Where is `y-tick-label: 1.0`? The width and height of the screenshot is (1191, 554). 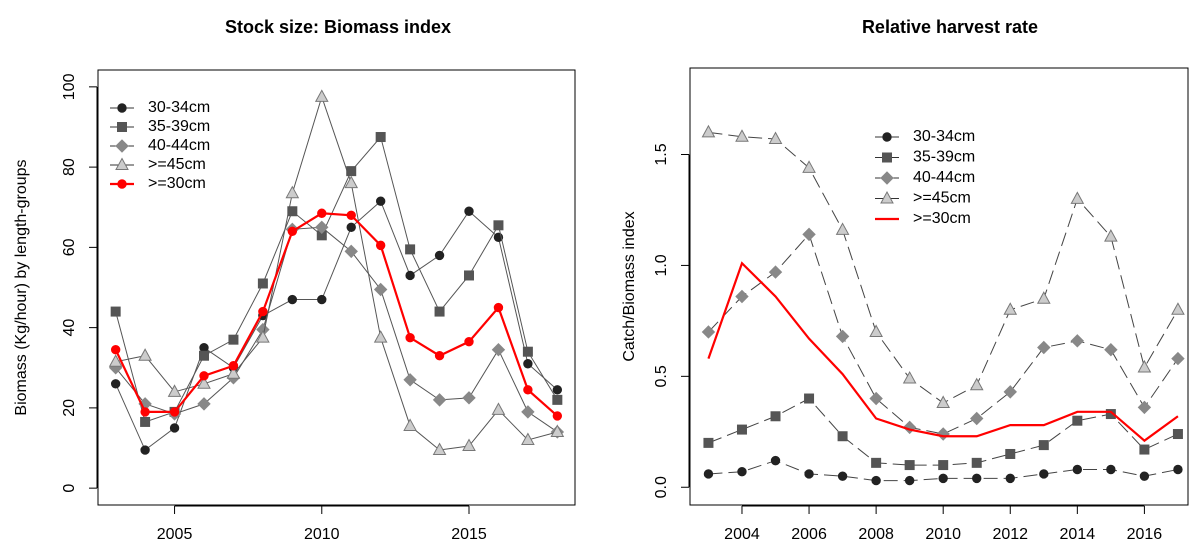
y-tick-label: 1.0 is located at coordinates (661, 265).